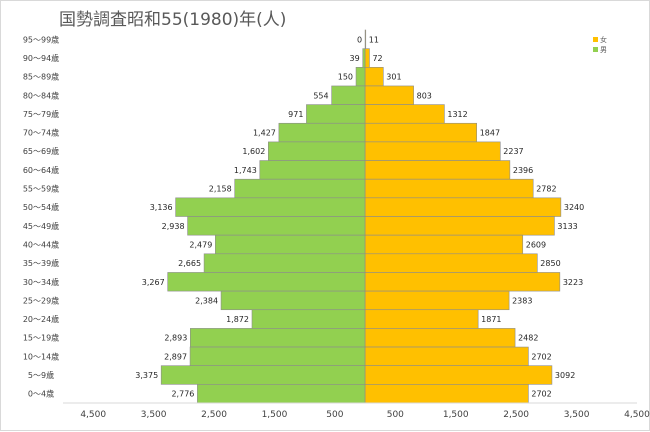  I want to click on data-label-female: 2396, so click(523, 170).